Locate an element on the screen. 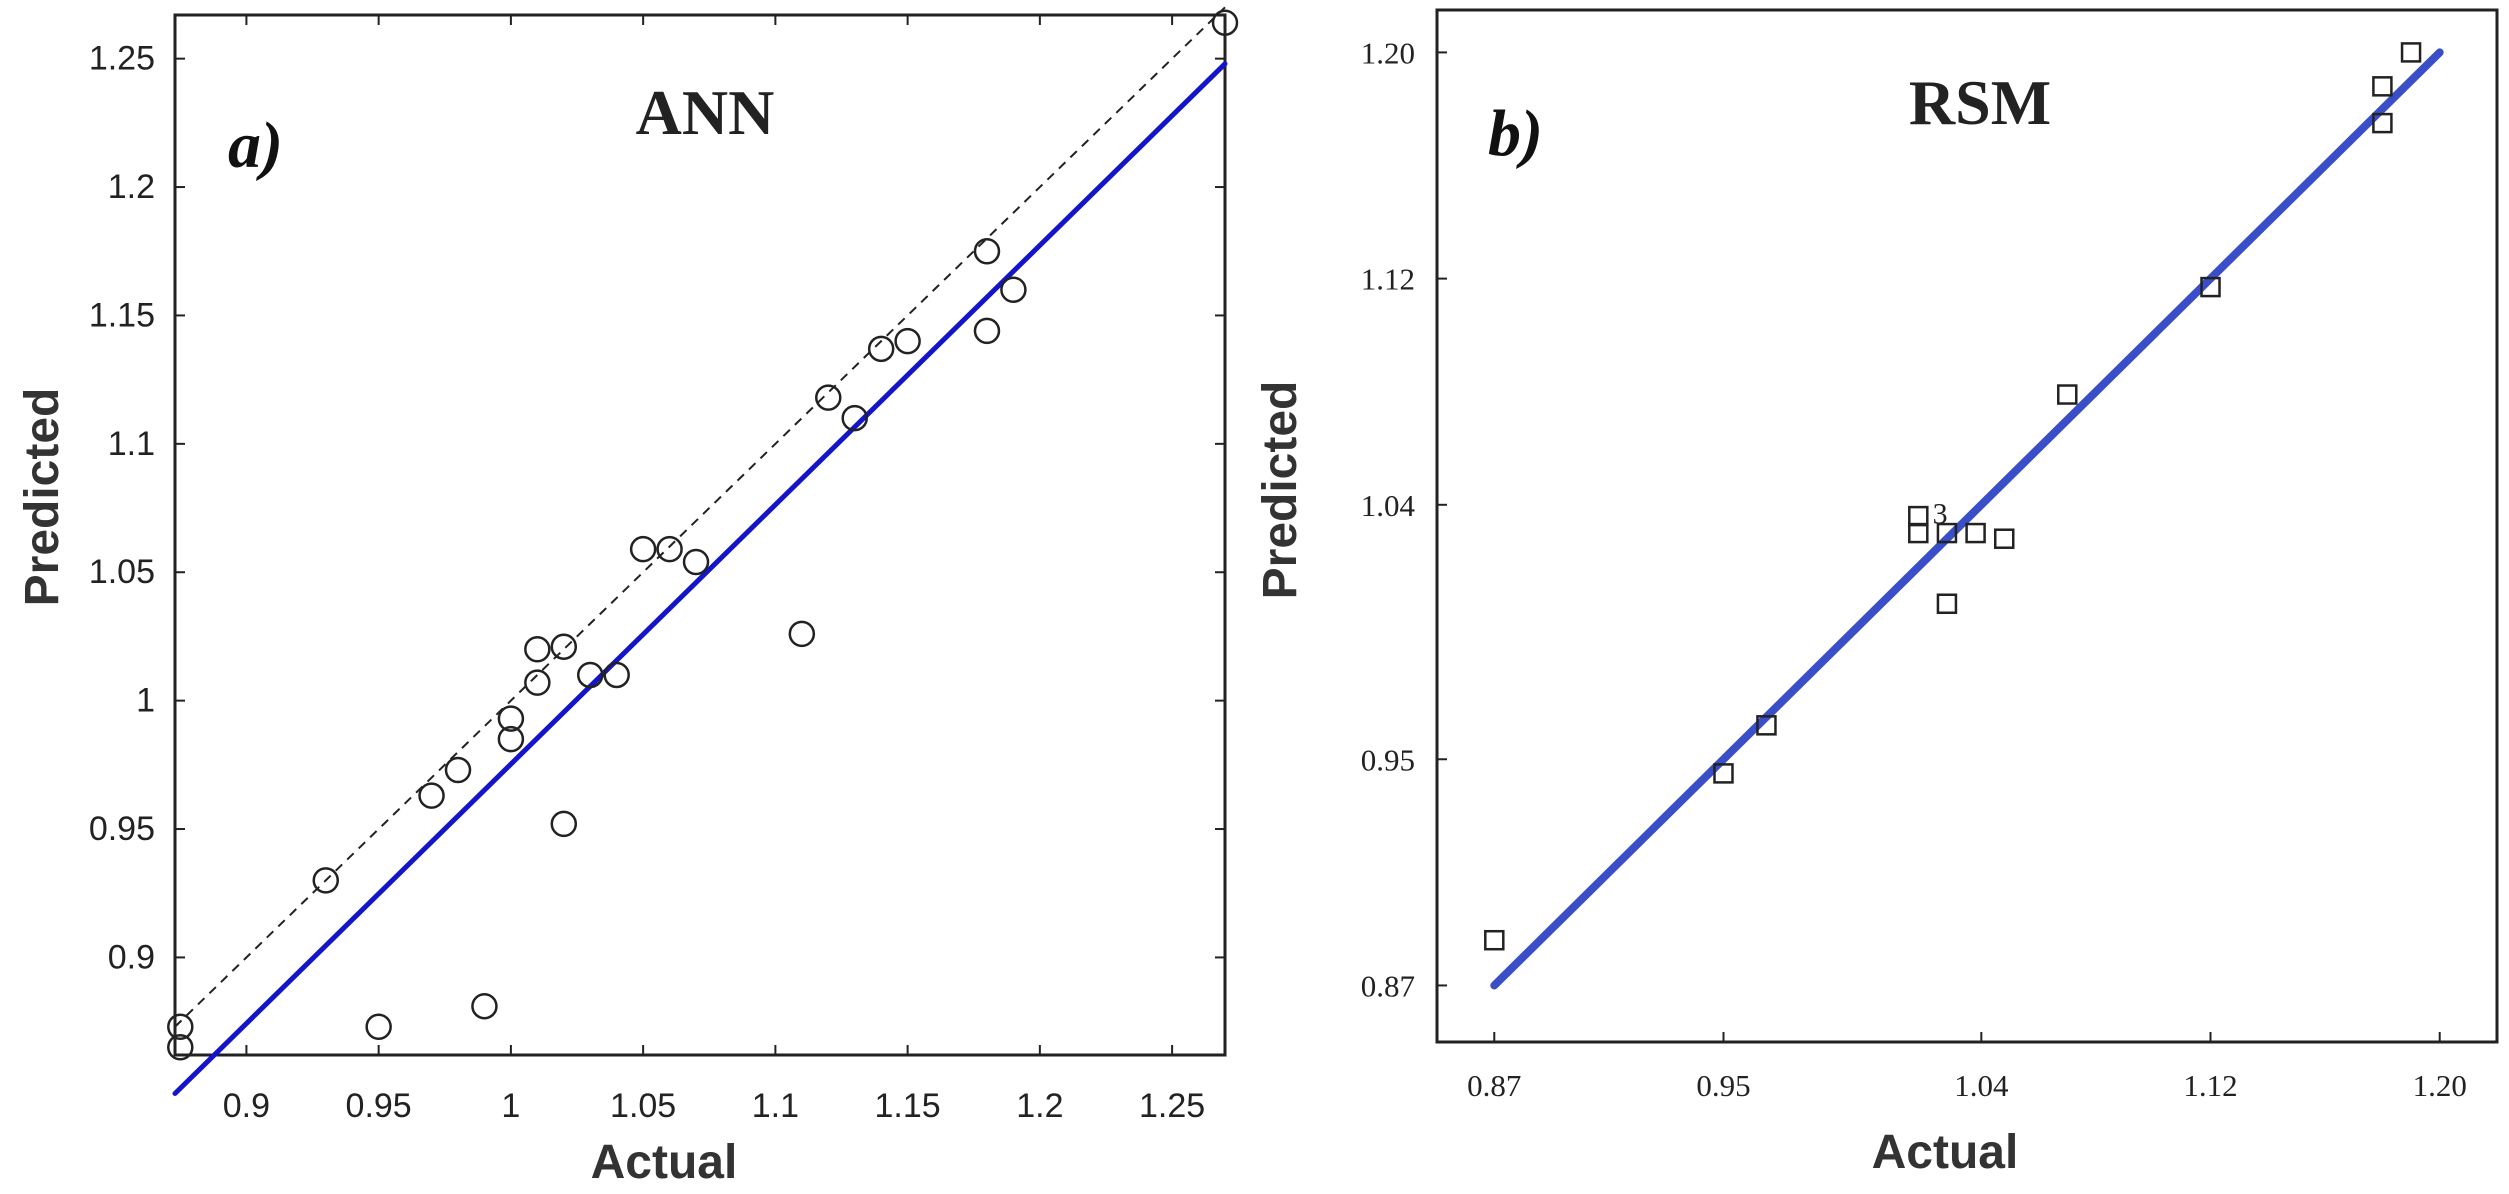 This screenshot has height=1194, width=2509. rsm-y-ticks: 0.87 0.95 1.04 1.12 1.20 is located at coordinates (1404, 519).